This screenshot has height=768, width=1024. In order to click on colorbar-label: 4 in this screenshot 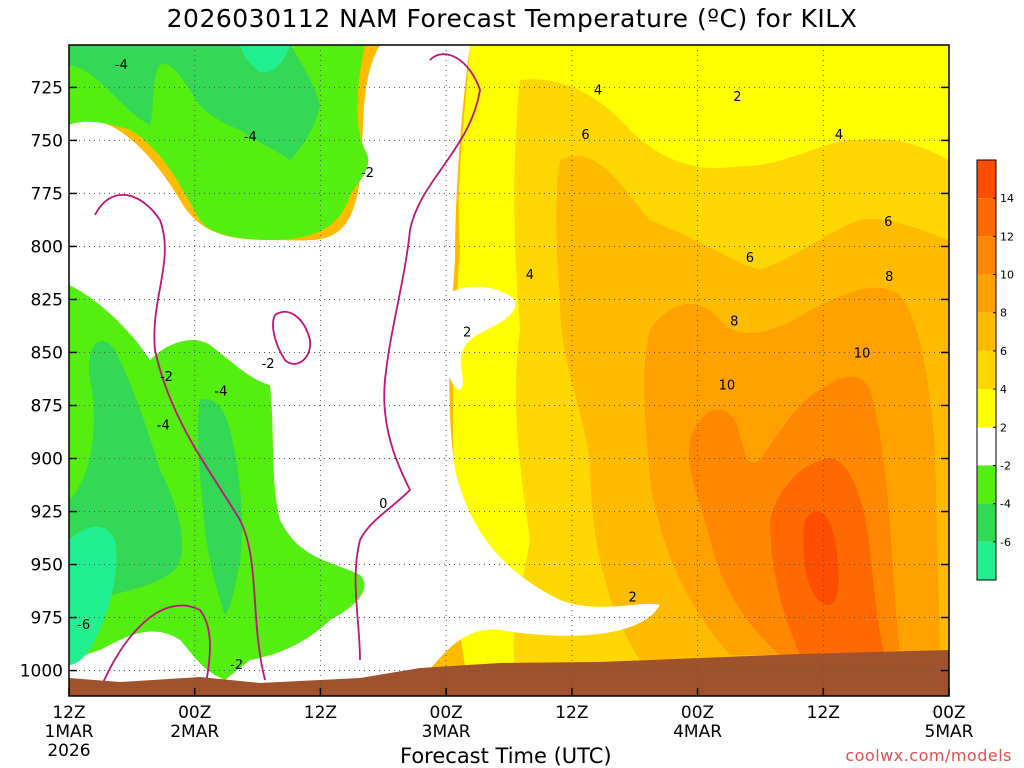, I will do `click(1003, 389)`.